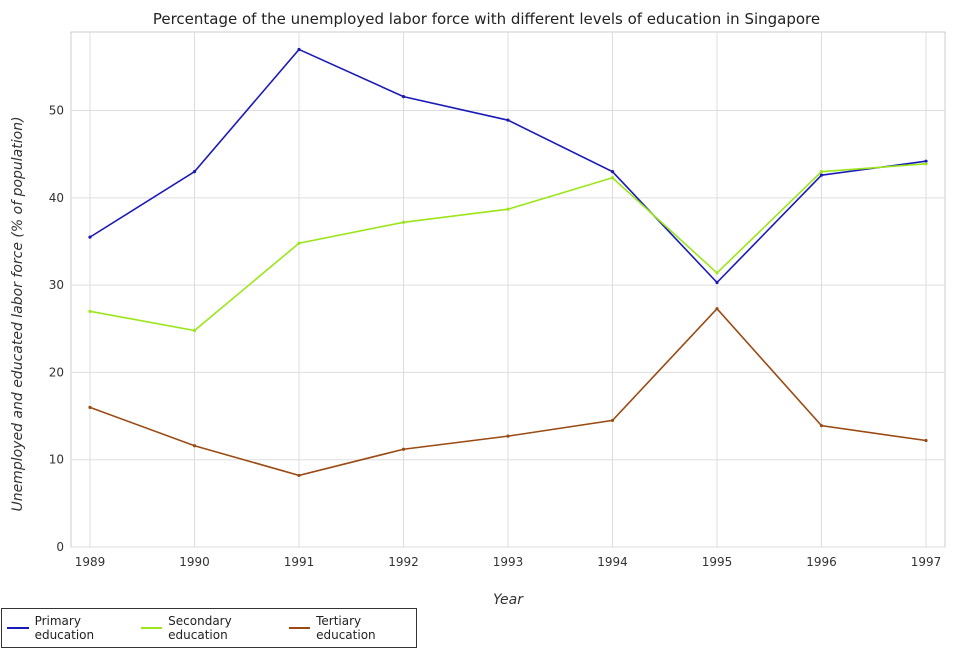 Image resolution: width=973 pixels, height=650 pixels. I want to click on legend-label: Secondary education, so click(200, 628).